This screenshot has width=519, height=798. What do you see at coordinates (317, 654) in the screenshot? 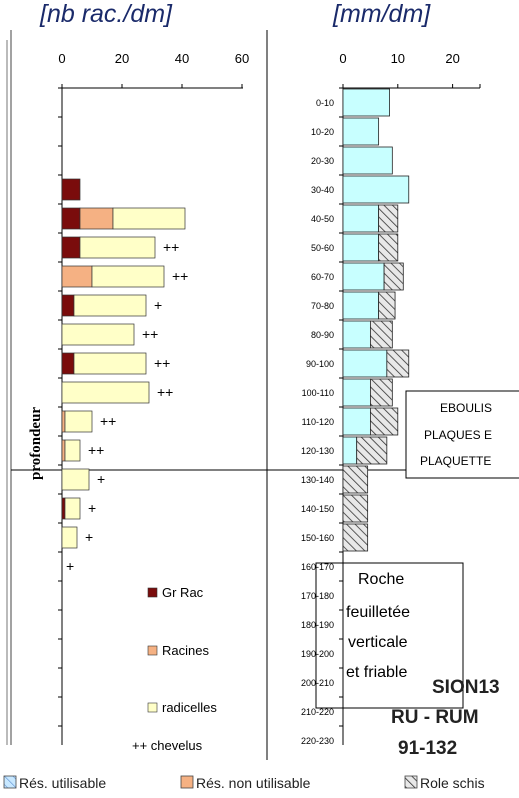
I see `depth-label: 190-200` at bounding box center [317, 654].